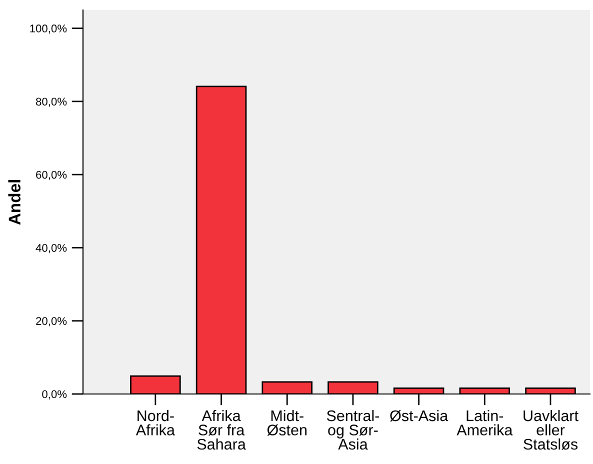 This screenshot has width=593, height=464. Describe the element at coordinates (51, 175) in the screenshot. I see `y-tick-label: 60,0%` at that location.